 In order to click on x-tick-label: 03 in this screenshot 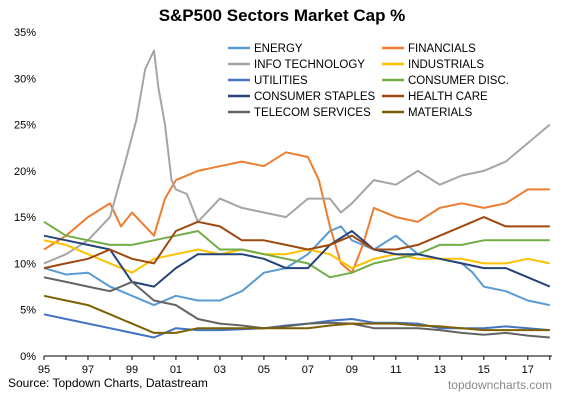, I will do `click(220, 370)`.